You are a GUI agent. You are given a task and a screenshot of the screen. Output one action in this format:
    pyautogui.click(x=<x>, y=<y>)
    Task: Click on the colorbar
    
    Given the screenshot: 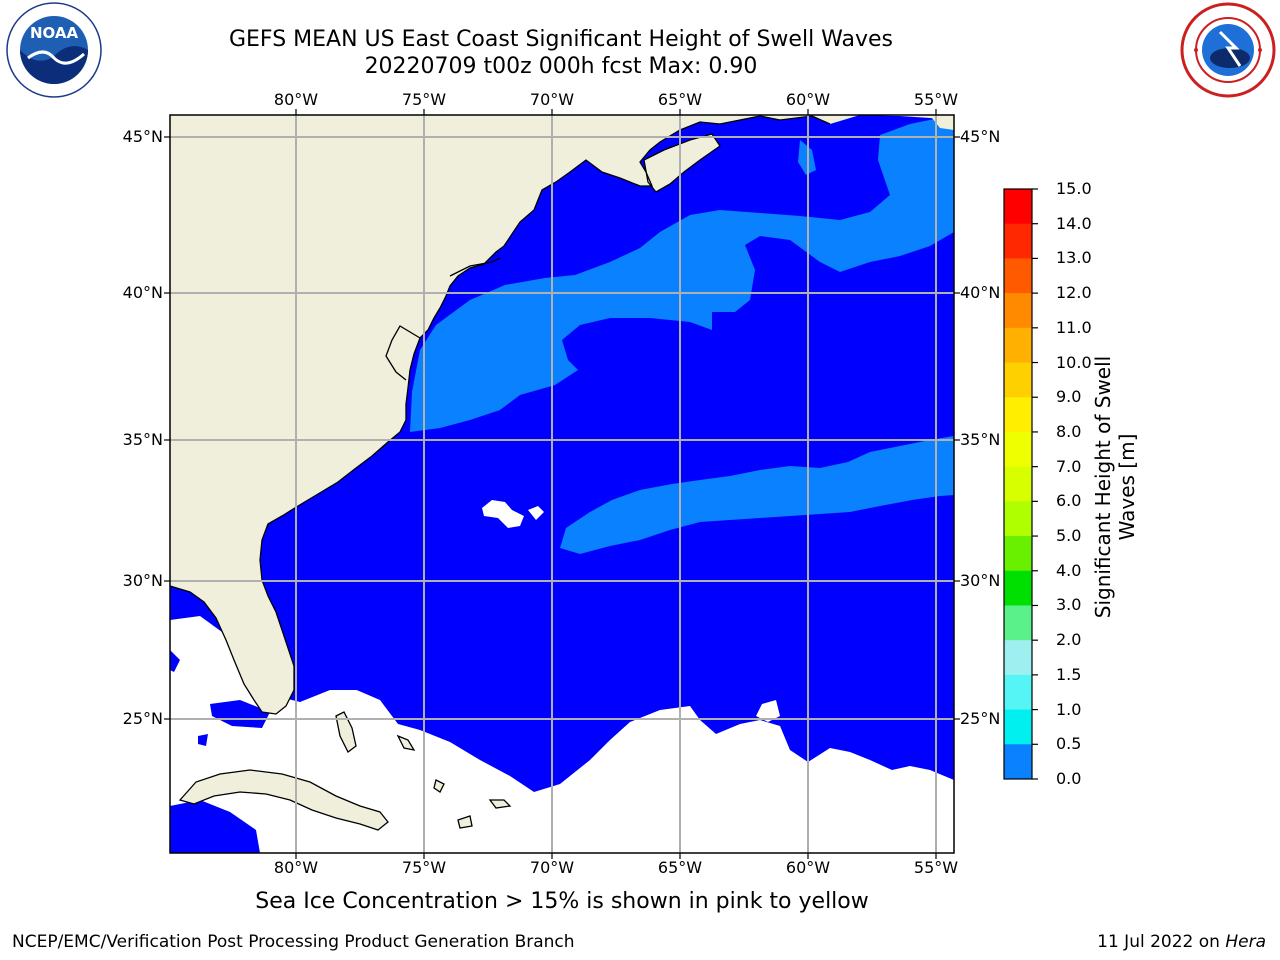 What is the action you would take?
    pyautogui.click(x=1020, y=484)
    